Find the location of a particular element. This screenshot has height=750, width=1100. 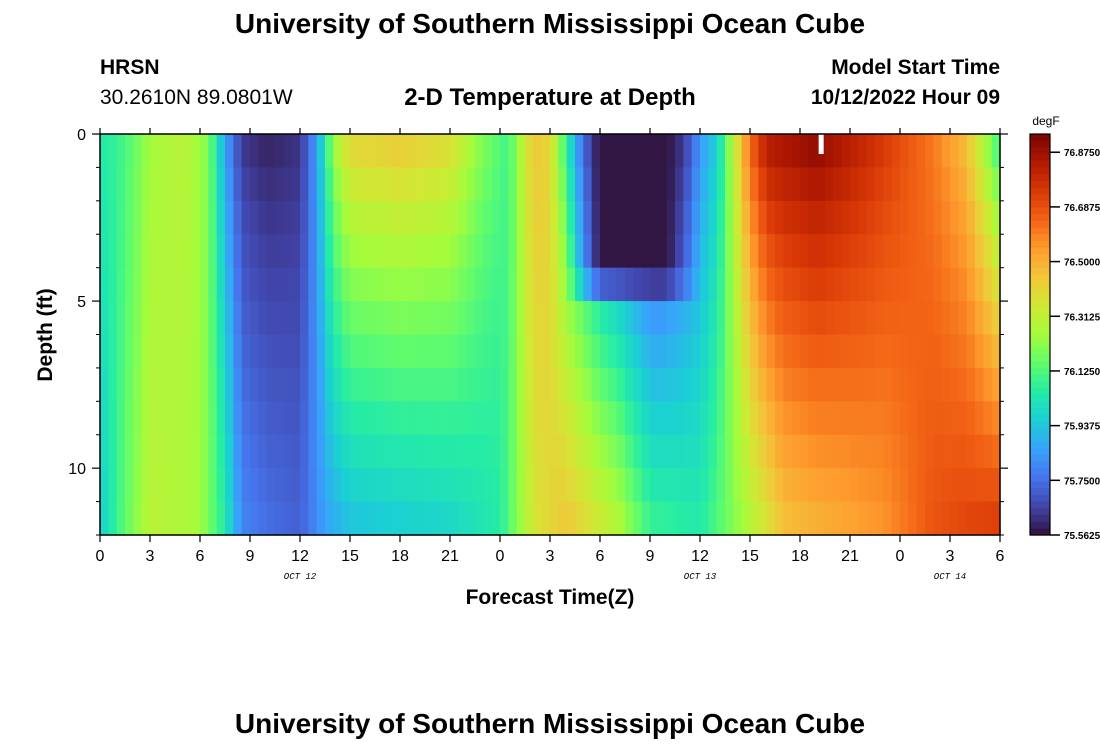

x-tick-label: 12 is located at coordinates (700, 556).